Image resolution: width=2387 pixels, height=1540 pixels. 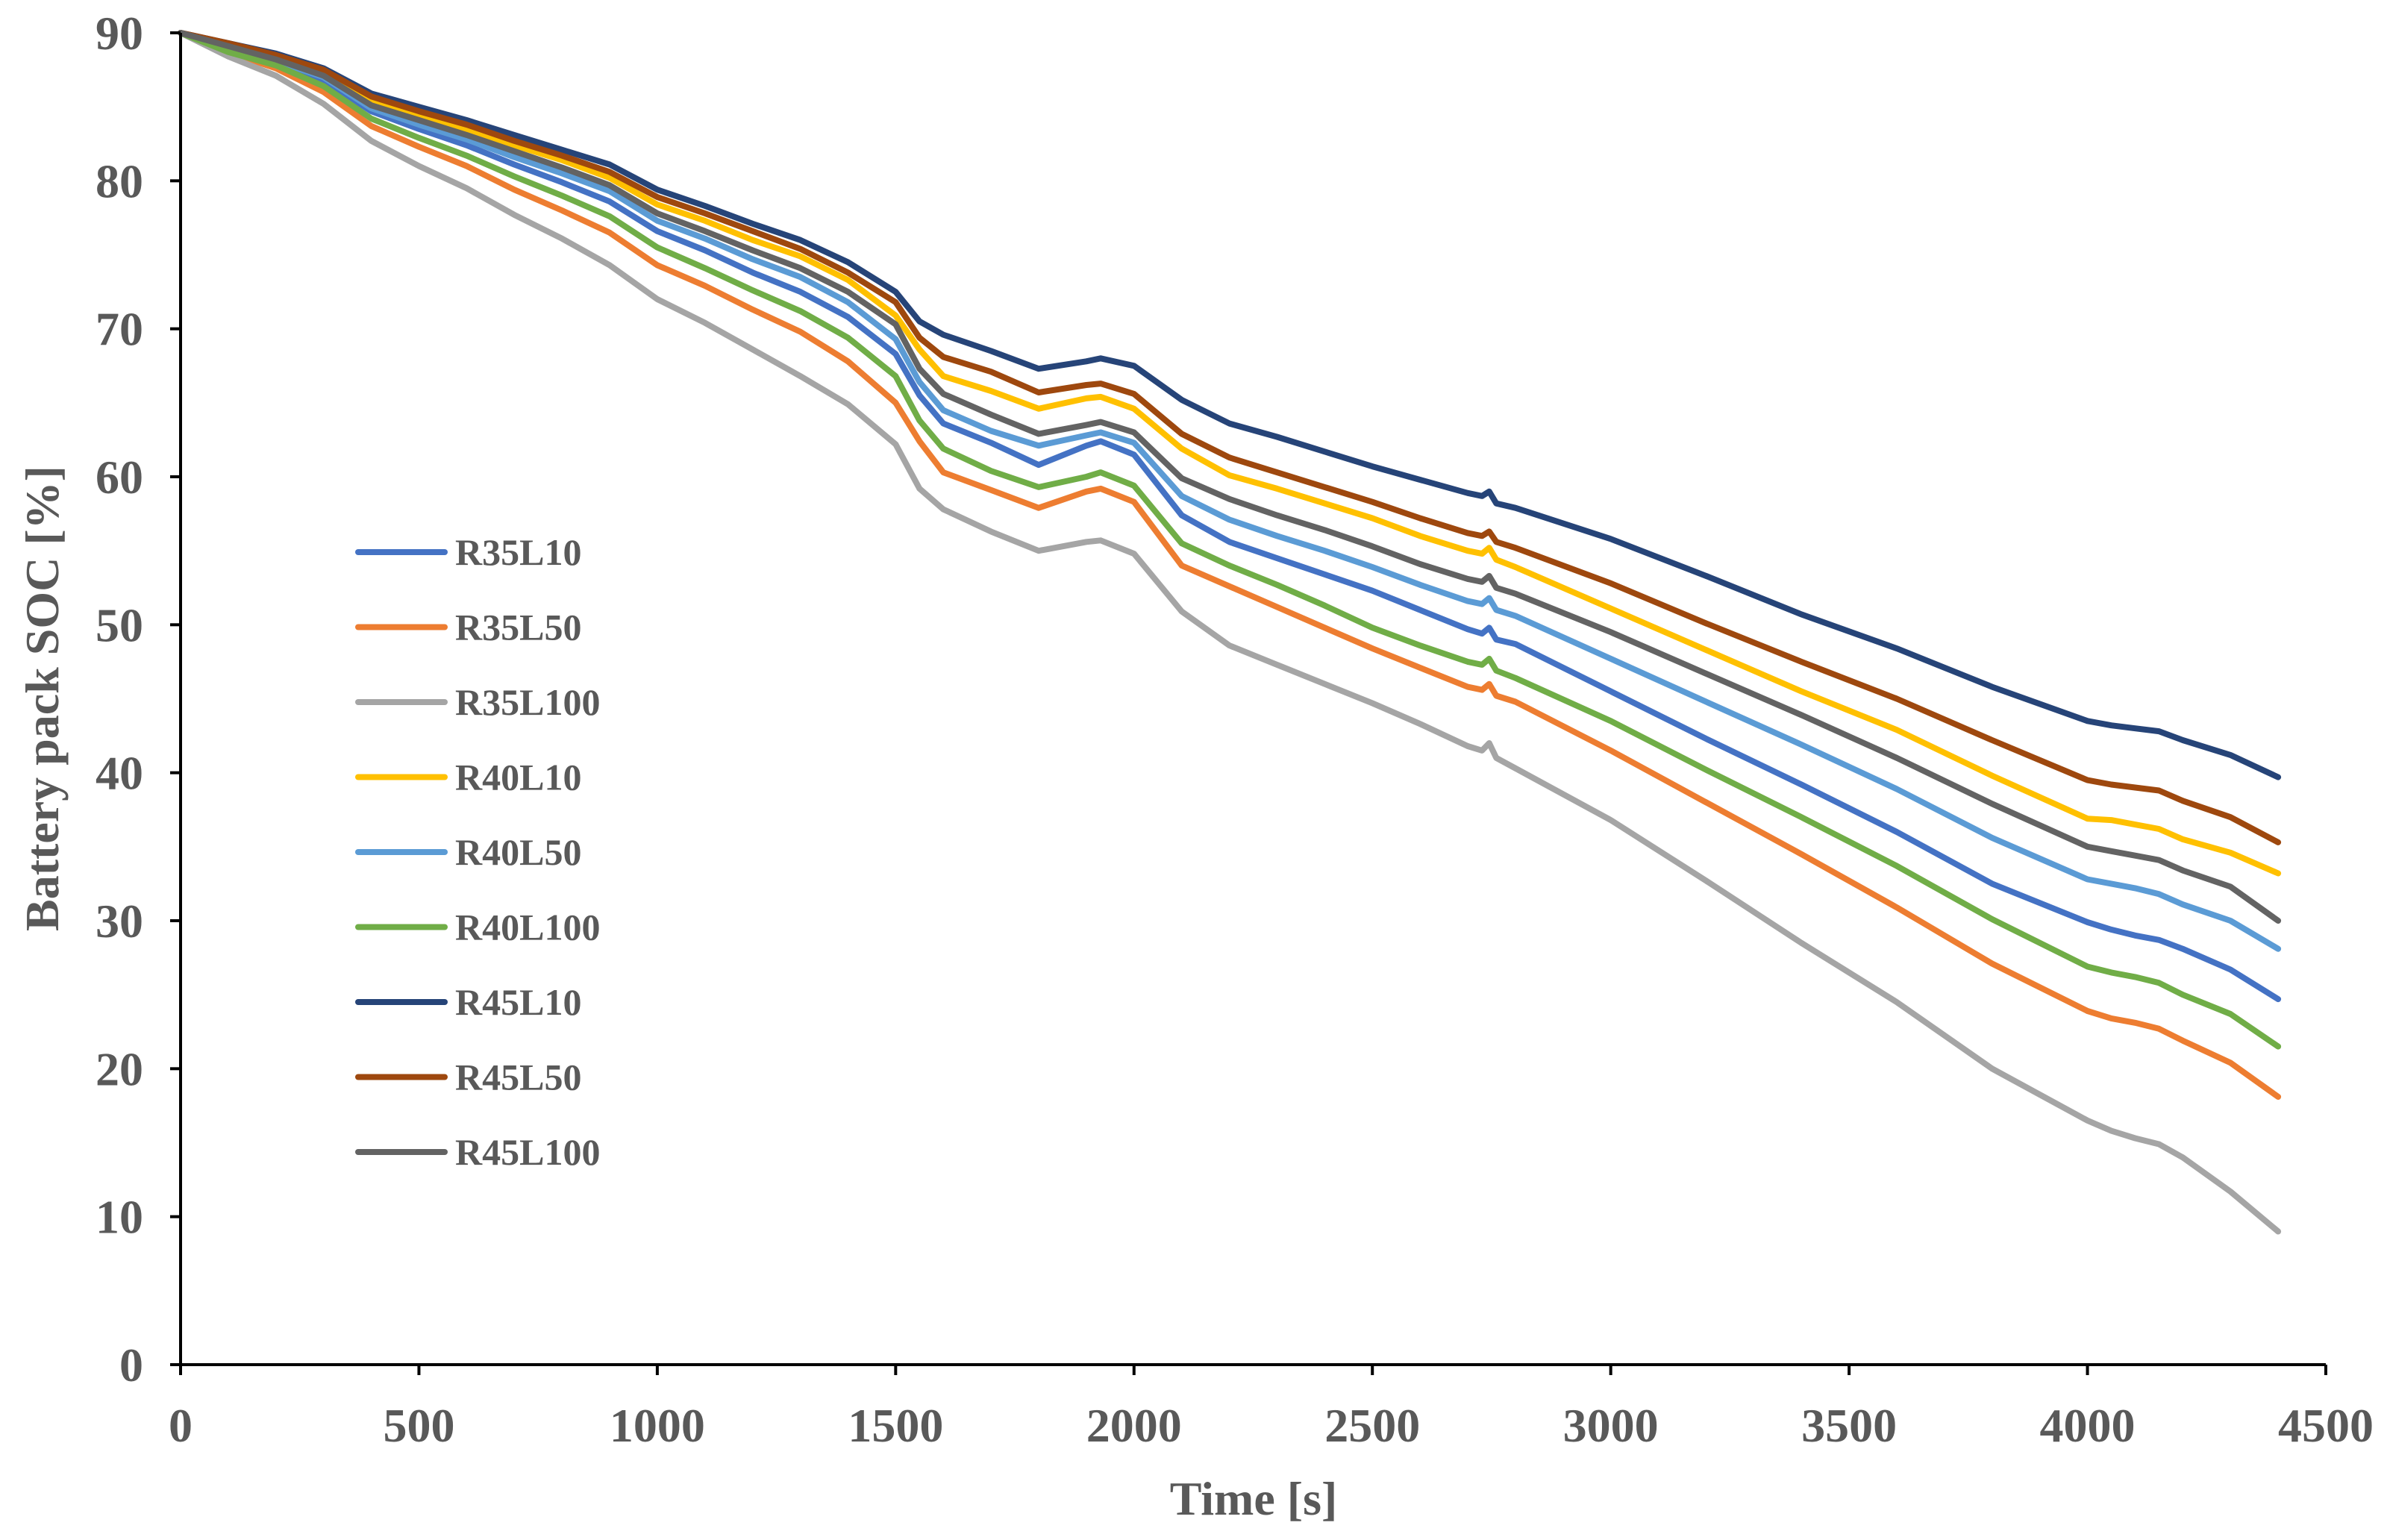 What do you see at coordinates (181, 1425) in the screenshot?
I see `x-tick-label: 0` at bounding box center [181, 1425].